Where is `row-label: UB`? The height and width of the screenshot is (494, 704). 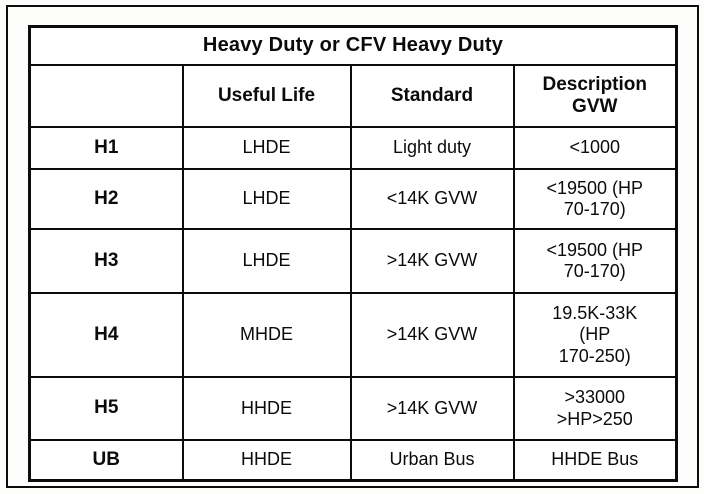
row-label: UB is located at coordinates (106, 460).